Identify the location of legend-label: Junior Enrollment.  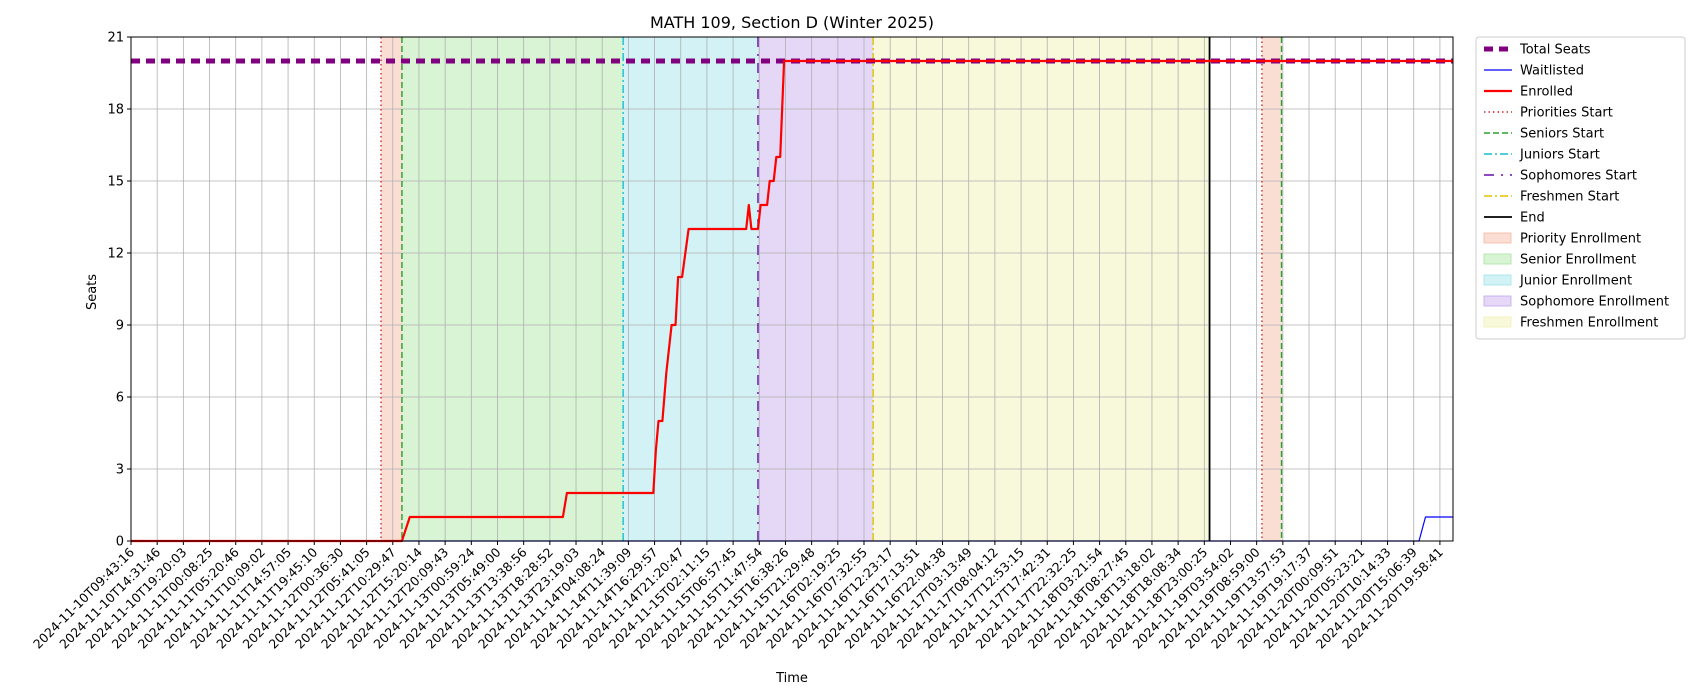
(1575, 281).